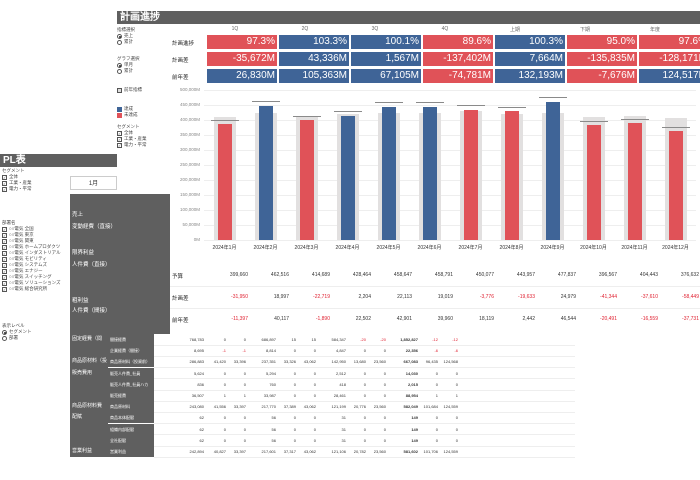 This screenshot has height=480, width=700. I want to click on pl-sub-label: 販売人件費_社員, so click(131, 373).